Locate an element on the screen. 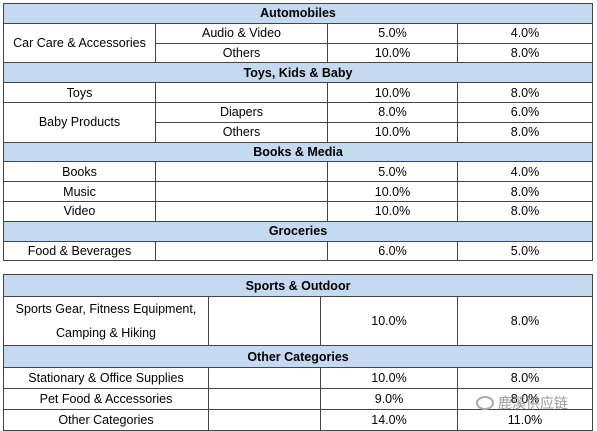 The width and height of the screenshot is (597, 431). section-title: Sports & Outdoor is located at coordinates (298, 285).